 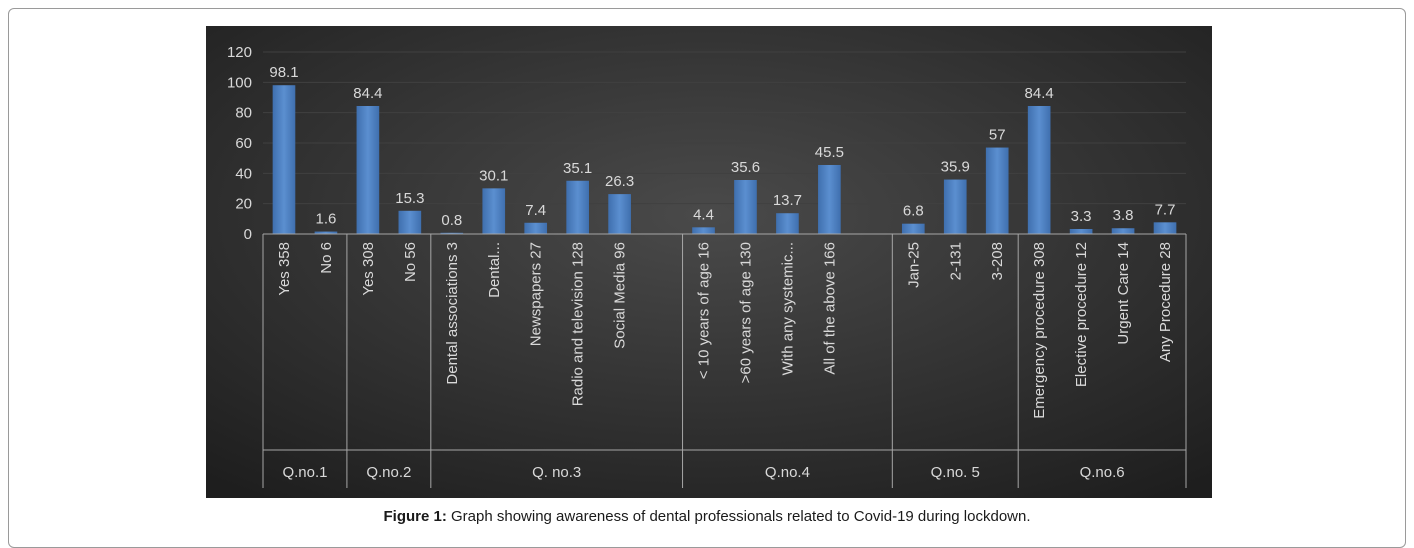 What do you see at coordinates (304, 472) in the screenshot?
I see `group-label: Q.no.1` at bounding box center [304, 472].